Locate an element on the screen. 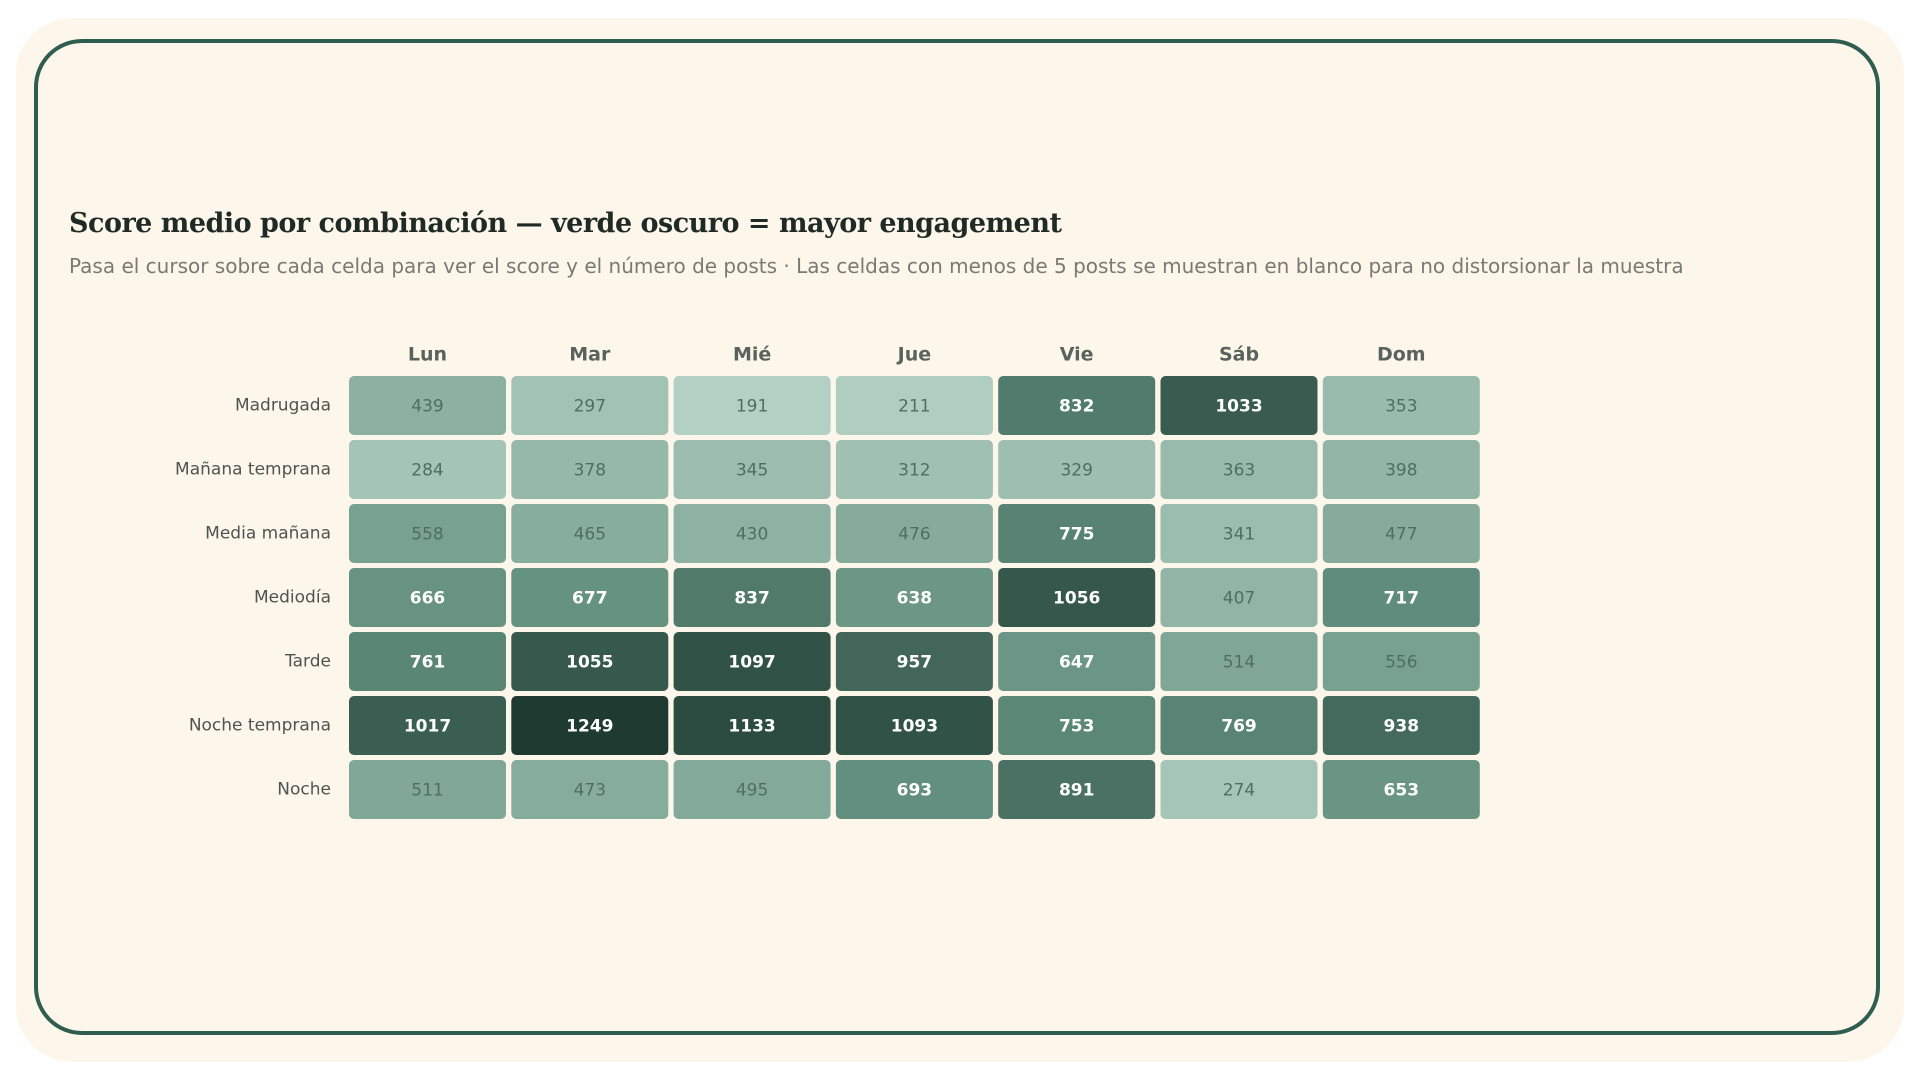 This screenshot has width=1920, height=1080. cell-value: 430 is located at coordinates (752, 535).